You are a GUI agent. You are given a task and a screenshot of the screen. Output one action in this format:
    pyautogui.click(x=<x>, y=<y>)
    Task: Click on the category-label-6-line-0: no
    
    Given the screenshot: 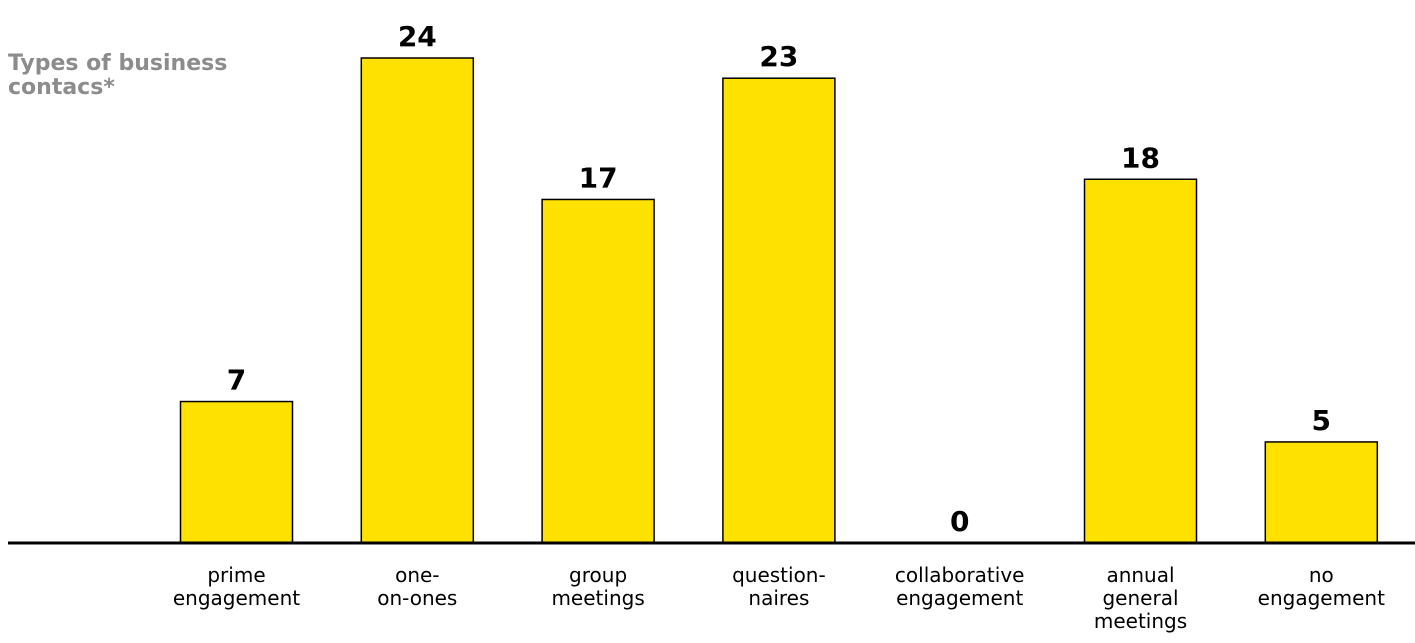 What is the action you would take?
    pyautogui.click(x=1321, y=575)
    